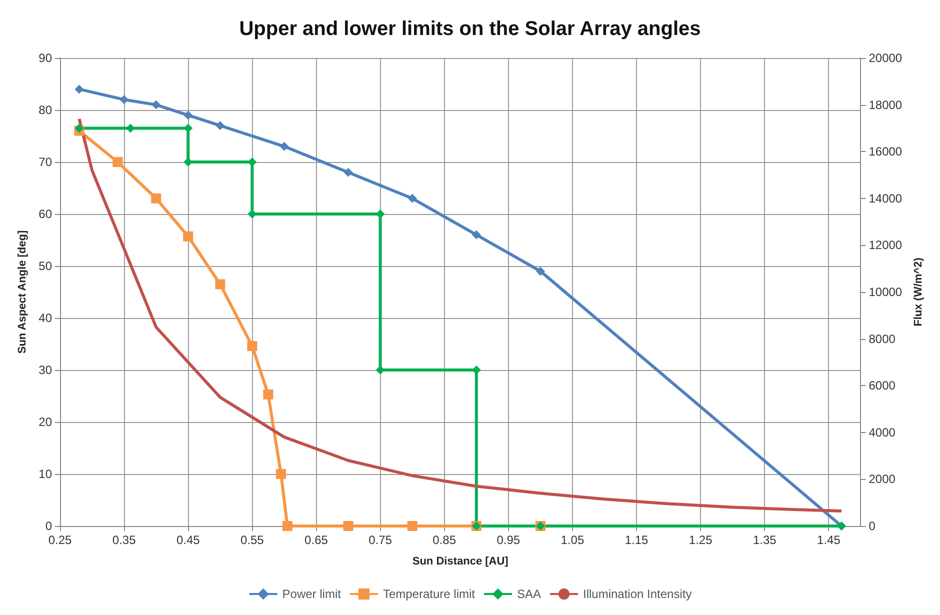 Image resolution: width=940 pixels, height=615 pixels. I want to click on y2-tick-label: 10000, so click(885, 292).